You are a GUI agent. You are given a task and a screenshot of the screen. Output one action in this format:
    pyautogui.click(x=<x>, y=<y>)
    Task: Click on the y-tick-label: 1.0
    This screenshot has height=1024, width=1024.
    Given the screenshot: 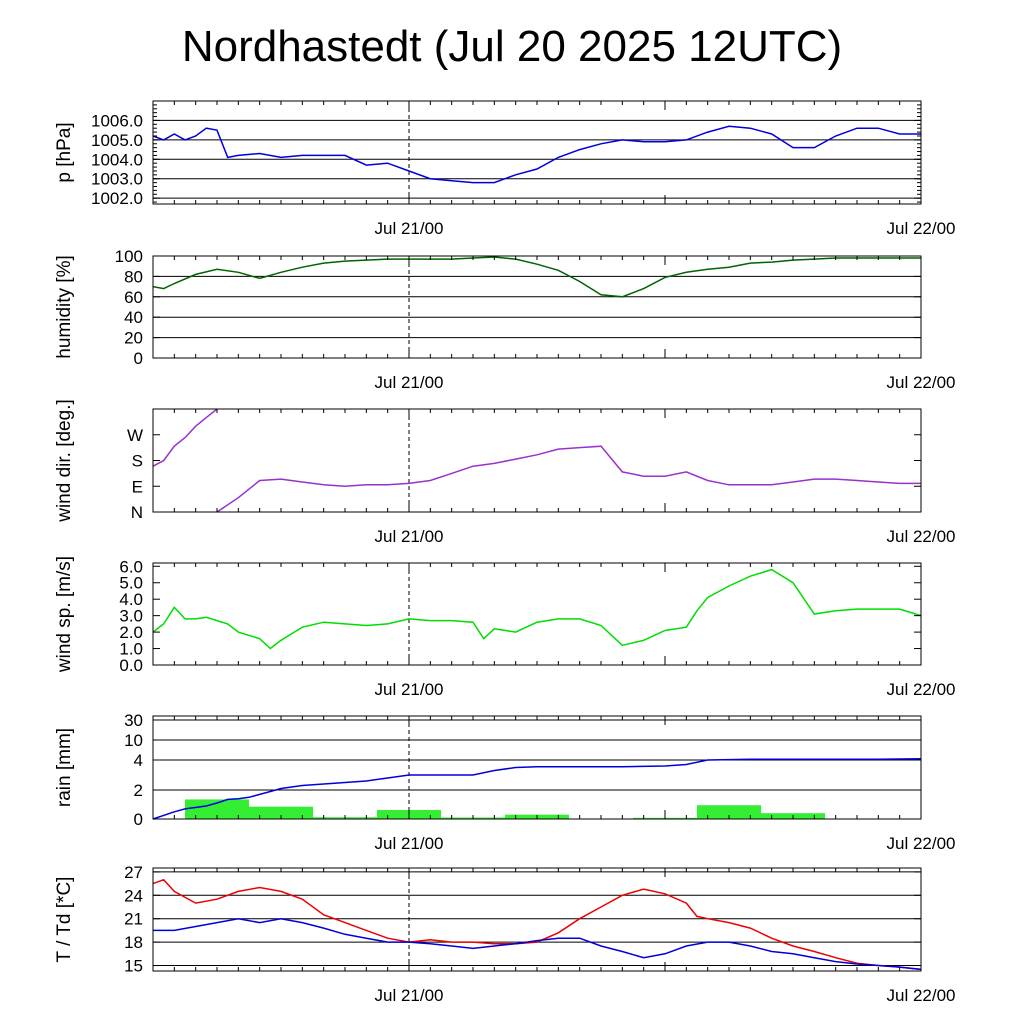 What is the action you would take?
    pyautogui.click(x=131, y=649)
    